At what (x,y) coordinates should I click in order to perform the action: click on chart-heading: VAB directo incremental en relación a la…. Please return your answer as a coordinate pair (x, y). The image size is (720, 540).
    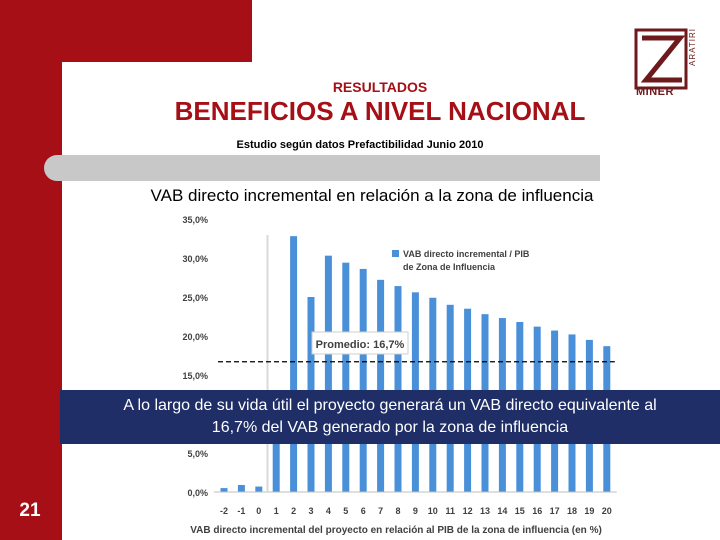
    Looking at the image, I should click on (372, 195).